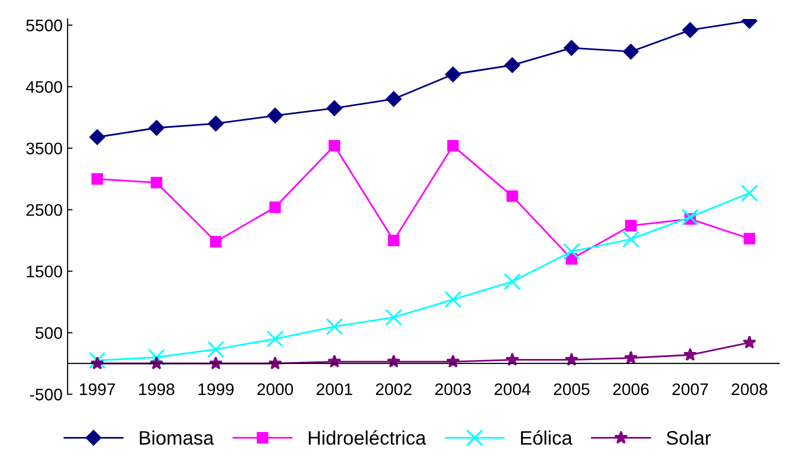  What do you see at coordinates (572, 389) in the screenshot?
I see `x-tick-label: 2005` at bounding box center [572, 389].